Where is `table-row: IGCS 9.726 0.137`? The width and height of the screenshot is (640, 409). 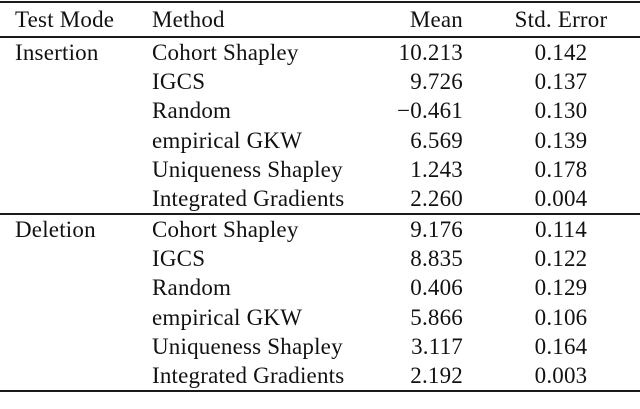 table-row: IGCS 9.726 0.137 is located at coordinates (320, 82).